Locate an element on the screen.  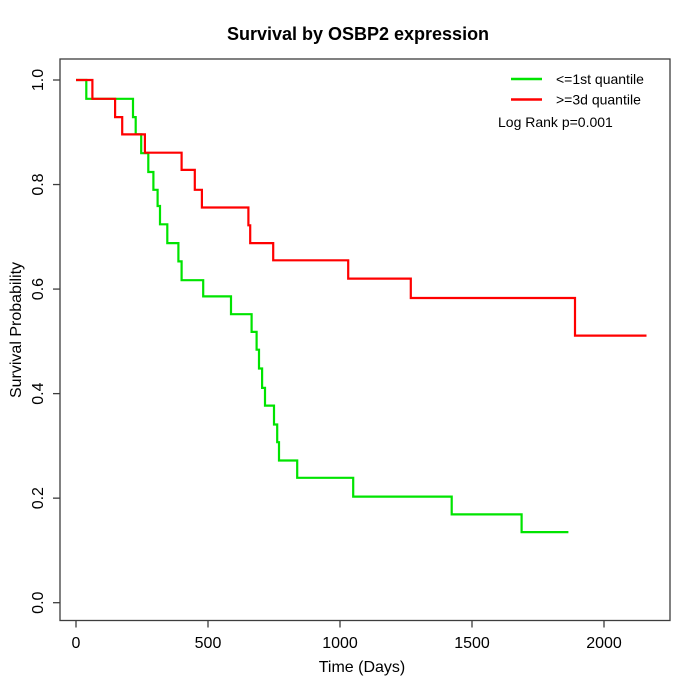
legend-label-third-quantile: >=3d quantile is located at coordinates (598, 100).